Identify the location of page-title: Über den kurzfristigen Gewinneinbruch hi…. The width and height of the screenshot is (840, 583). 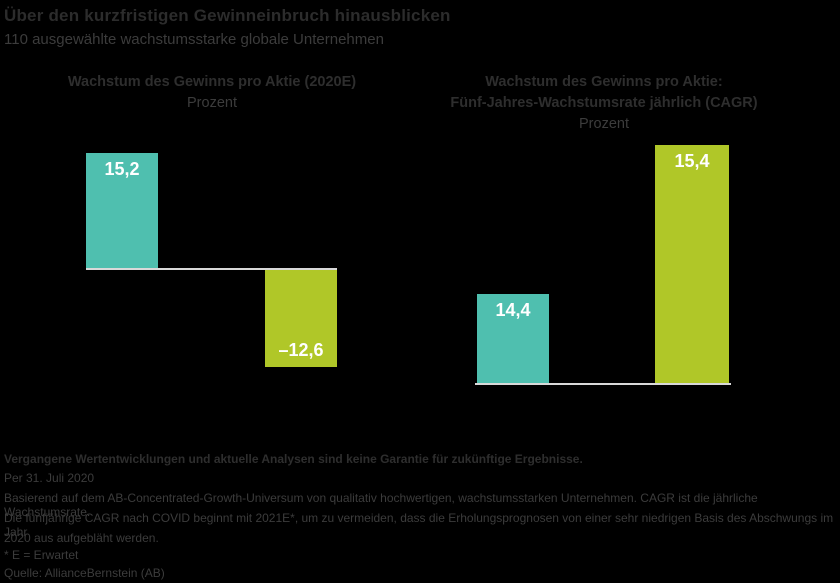
(227, 15).